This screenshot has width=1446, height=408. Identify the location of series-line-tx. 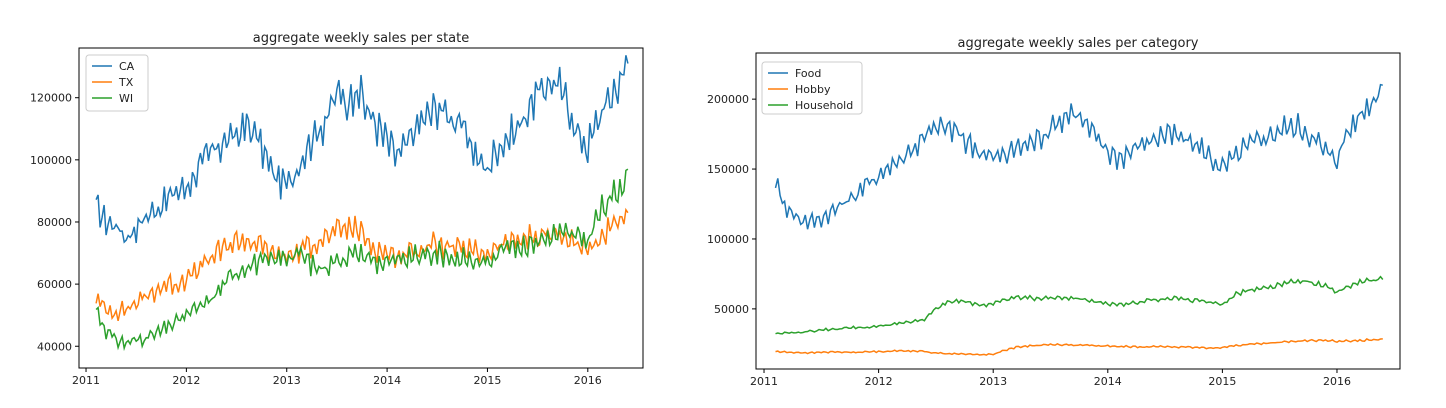
(362, 264).